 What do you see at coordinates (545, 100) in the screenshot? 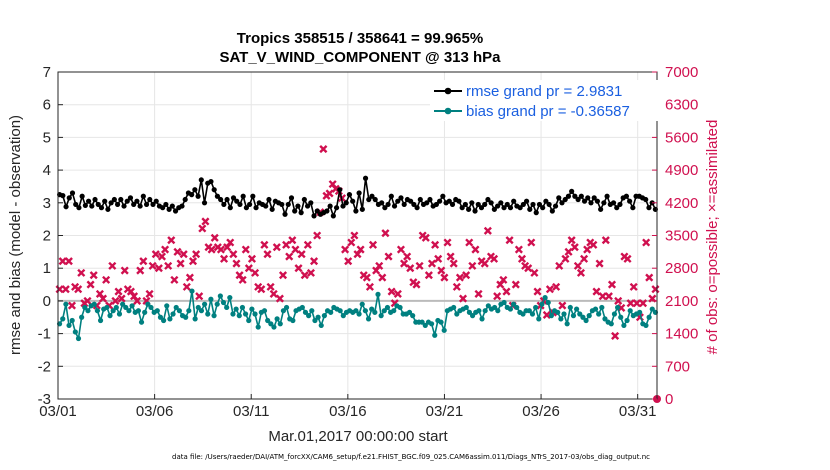
I see `legend-box` at bounding box center [545, 100].